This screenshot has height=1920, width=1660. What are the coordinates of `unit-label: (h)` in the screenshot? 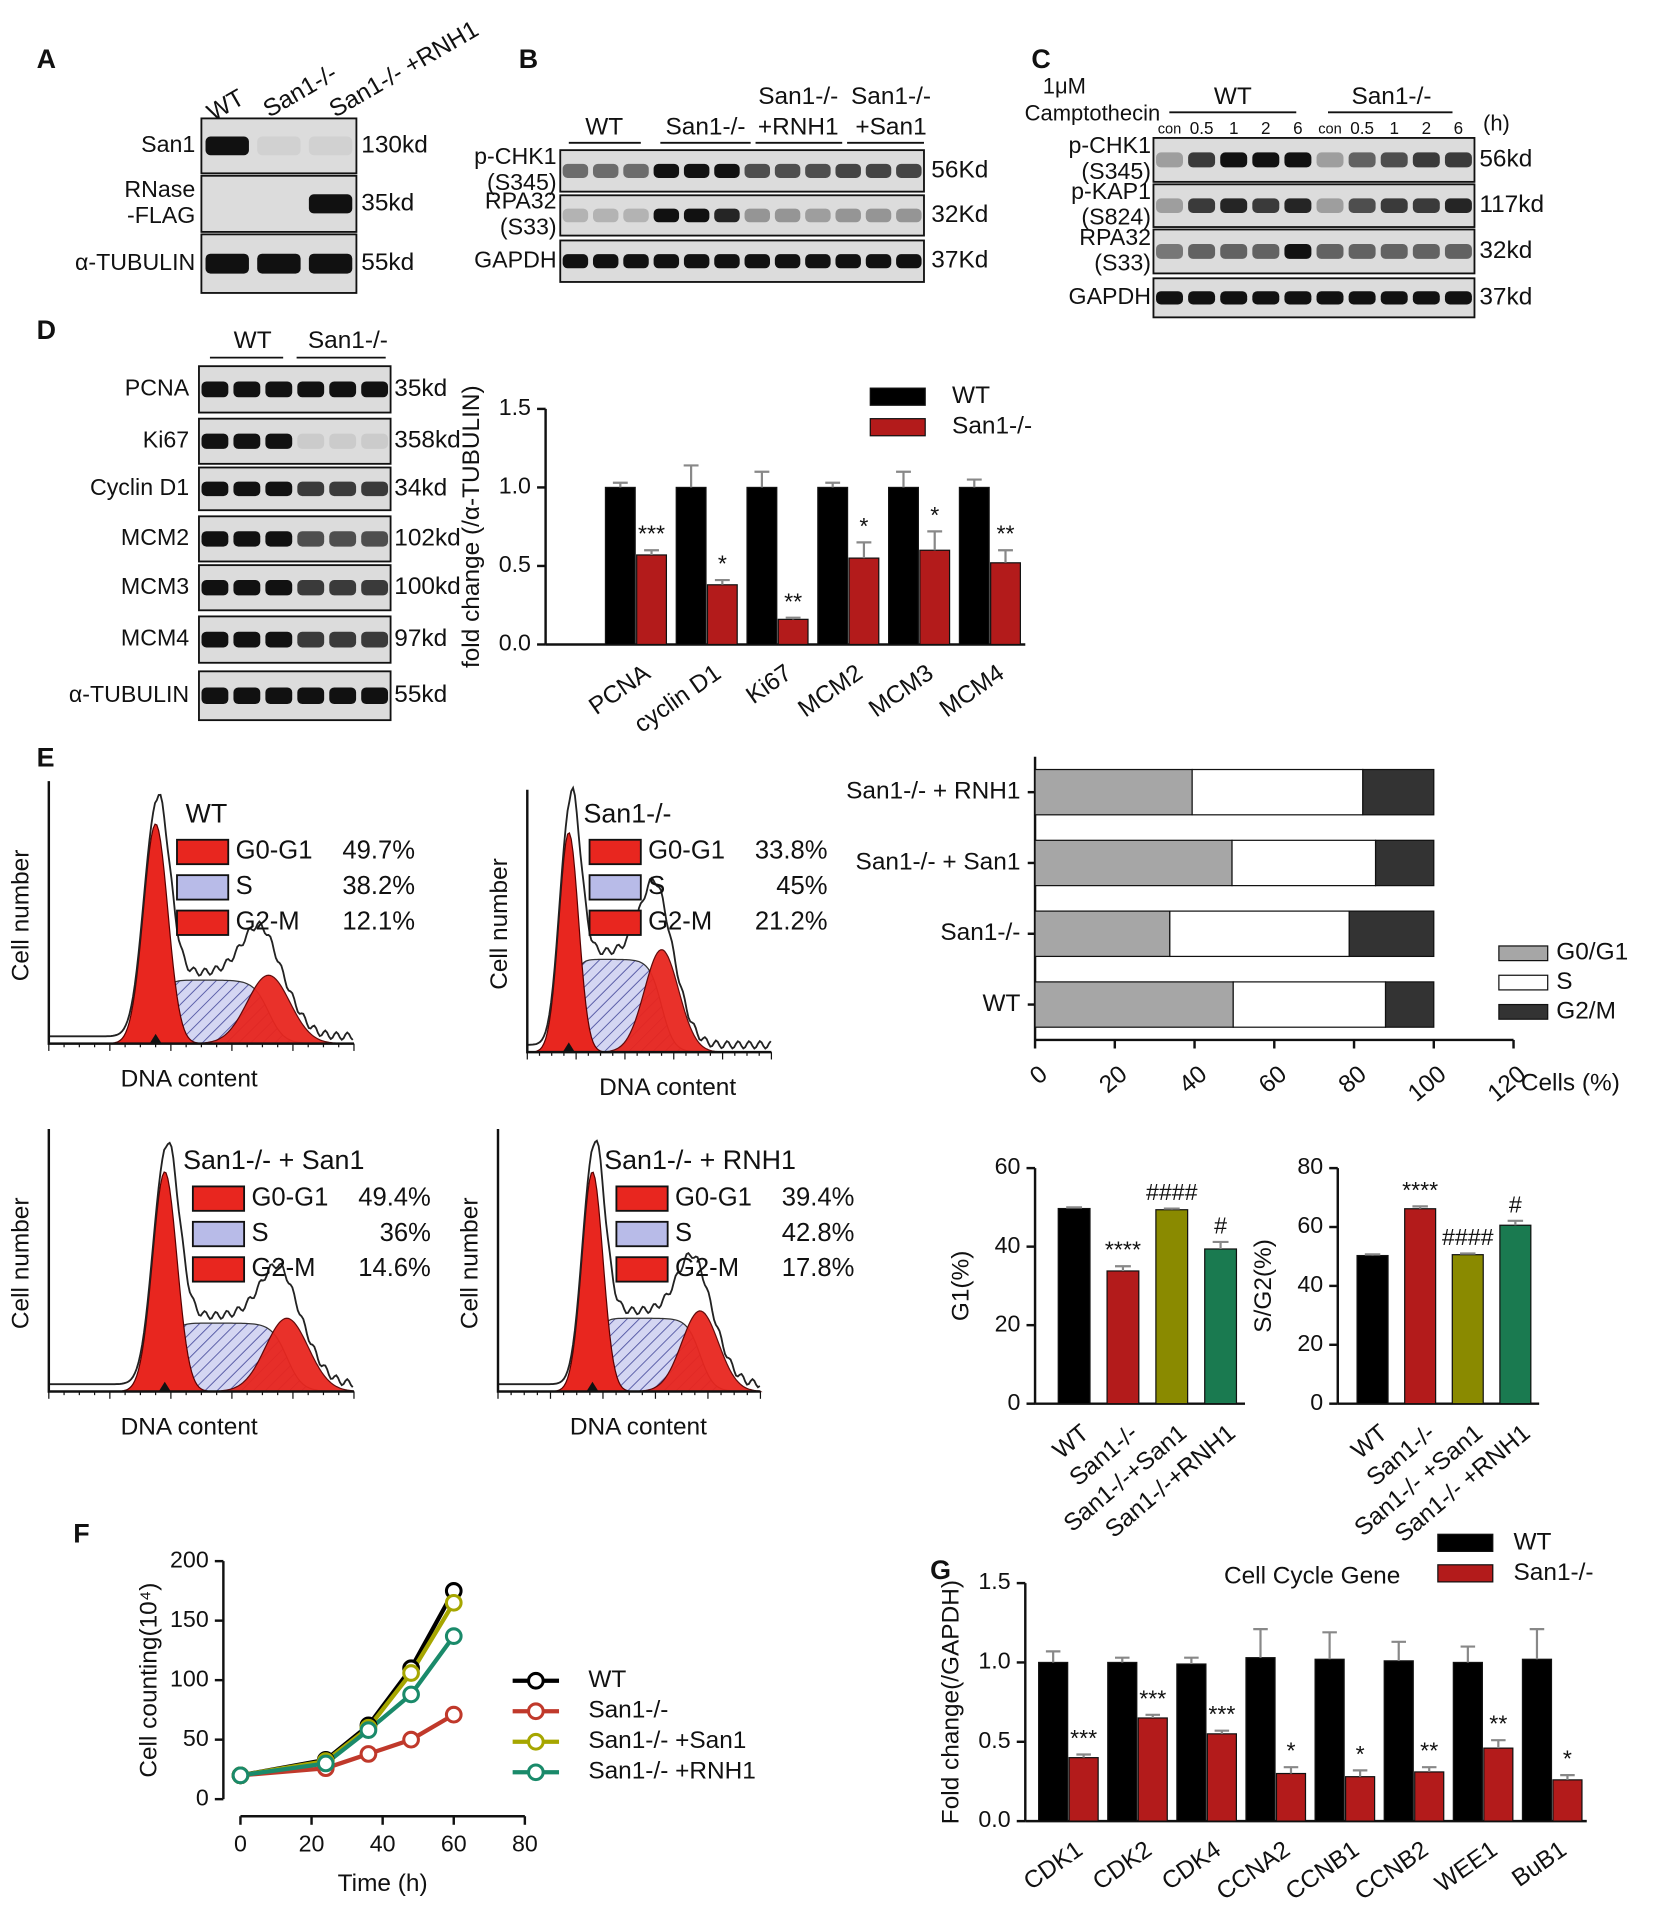 It's located at (1496, 122).